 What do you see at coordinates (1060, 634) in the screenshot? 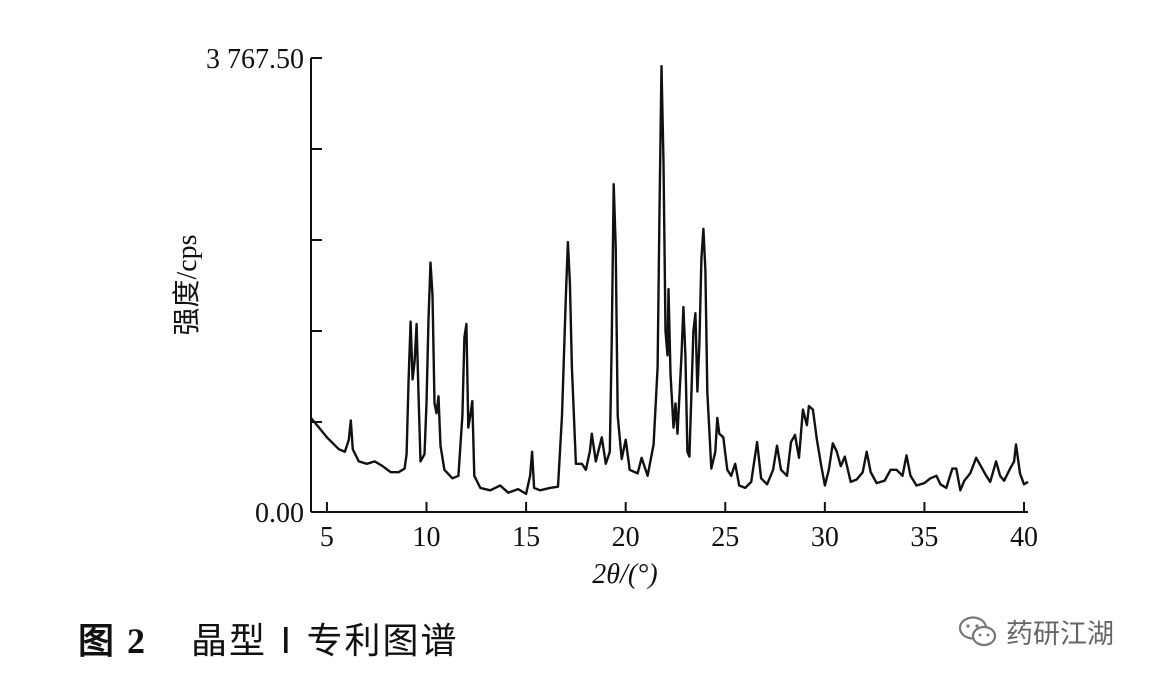
I see `watermark-text: 药研江湖` at bounding box center [1060, 634].